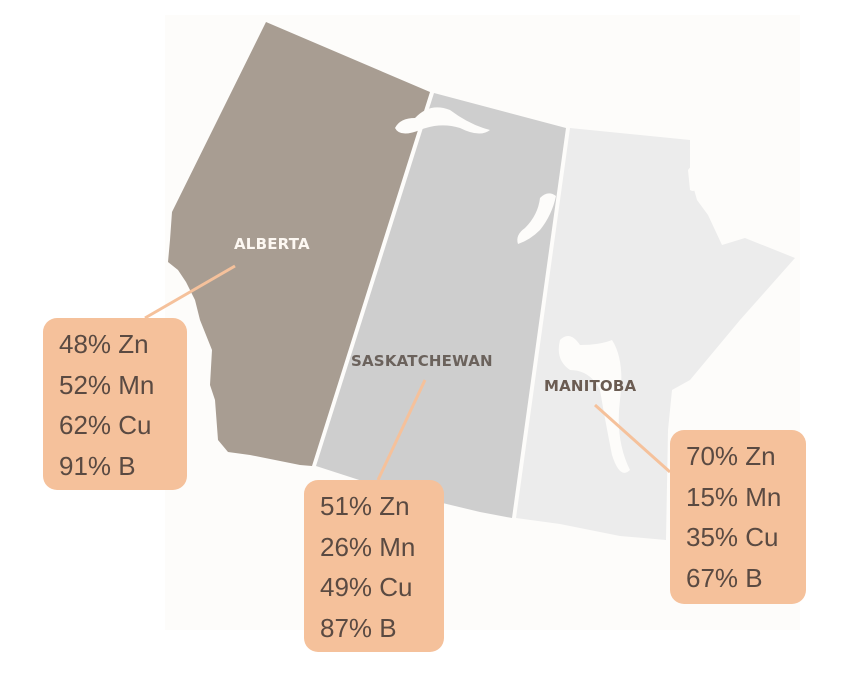  What do you see at coordinates (734, 496) in the screenshot?
I see `stat-mn: 15% Mn` at bounding box center [734, 496].